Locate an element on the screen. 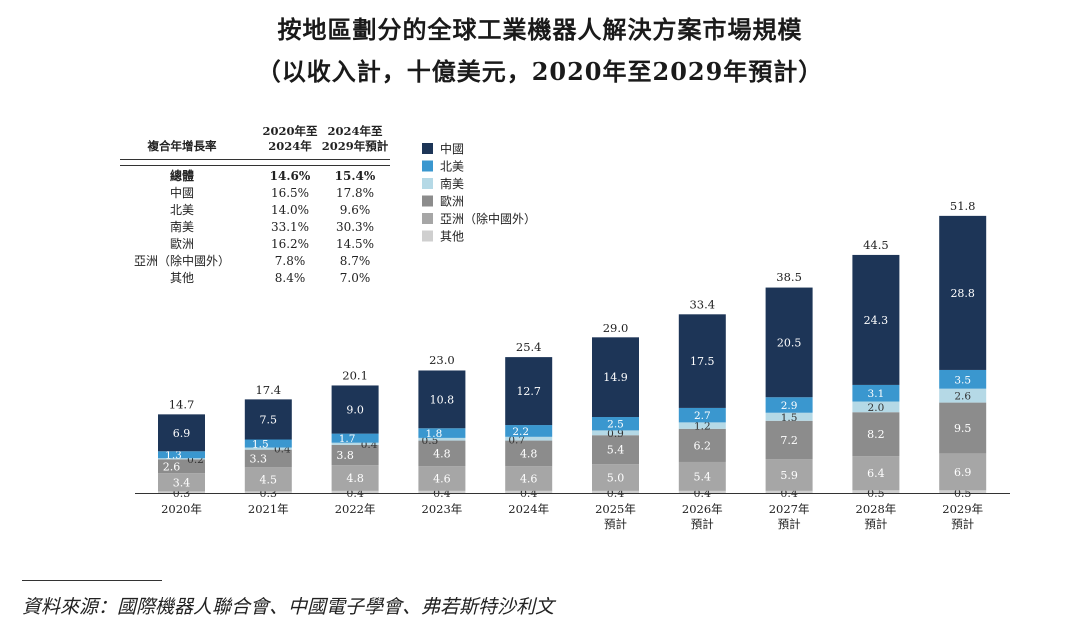 The width and height of the screenshot is (1080, 626). table-row-label: 亞洲（除中國外） is located at coordinates (182, 260).